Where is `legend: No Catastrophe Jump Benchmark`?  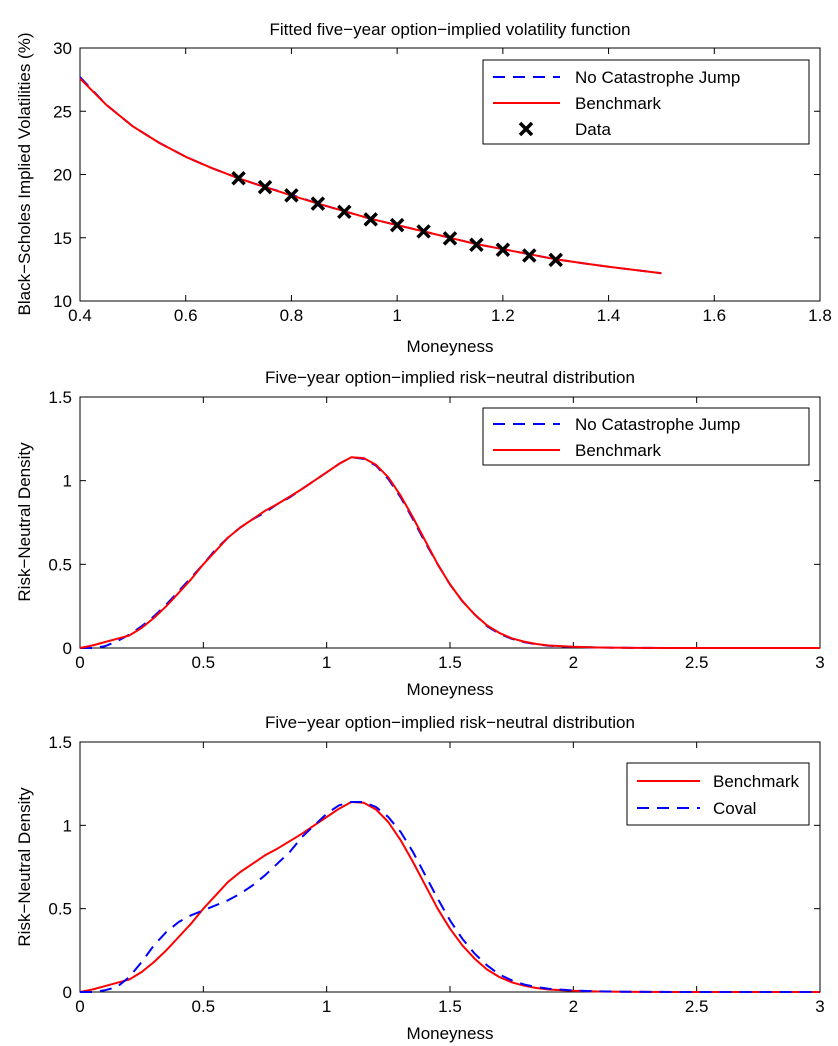
legend: No Catastrophe Jump Benchmark is located at coordinates (646, 436).